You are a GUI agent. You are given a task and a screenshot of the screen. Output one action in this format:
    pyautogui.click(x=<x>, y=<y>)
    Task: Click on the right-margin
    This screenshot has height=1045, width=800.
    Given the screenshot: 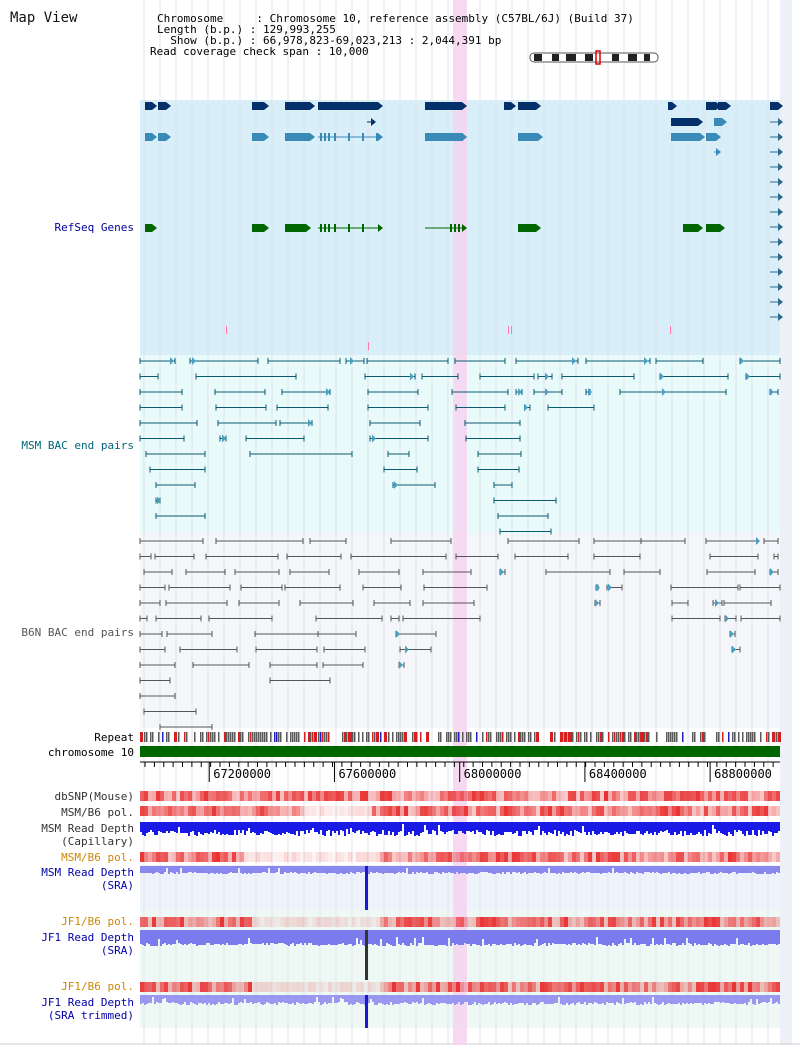 What is the action you would take?
    pyautogui.click(x=786, y=522)
    